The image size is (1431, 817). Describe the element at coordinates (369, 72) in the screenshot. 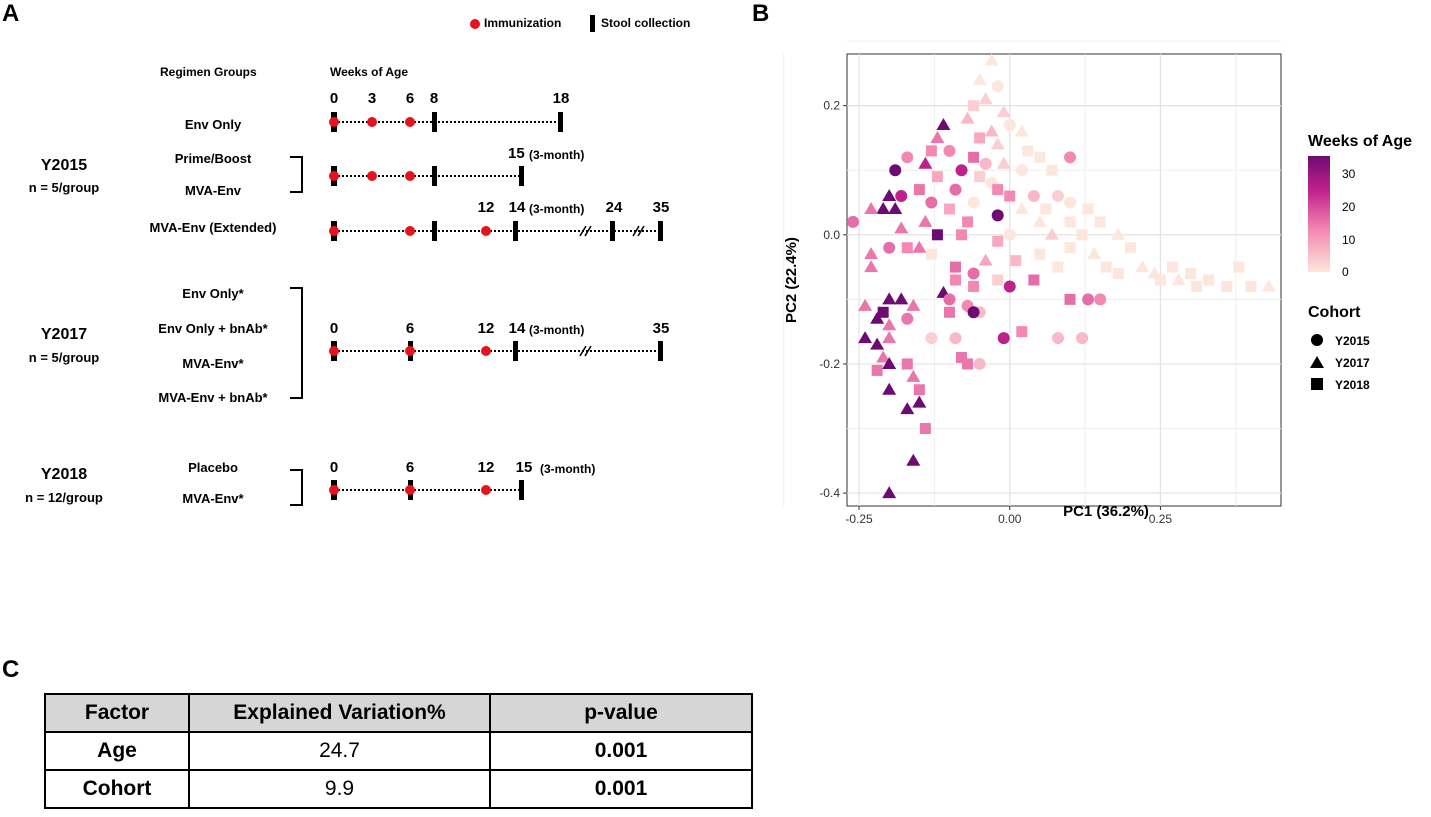

I see `weeks-of-age-header: Weeks of Age` at that location.